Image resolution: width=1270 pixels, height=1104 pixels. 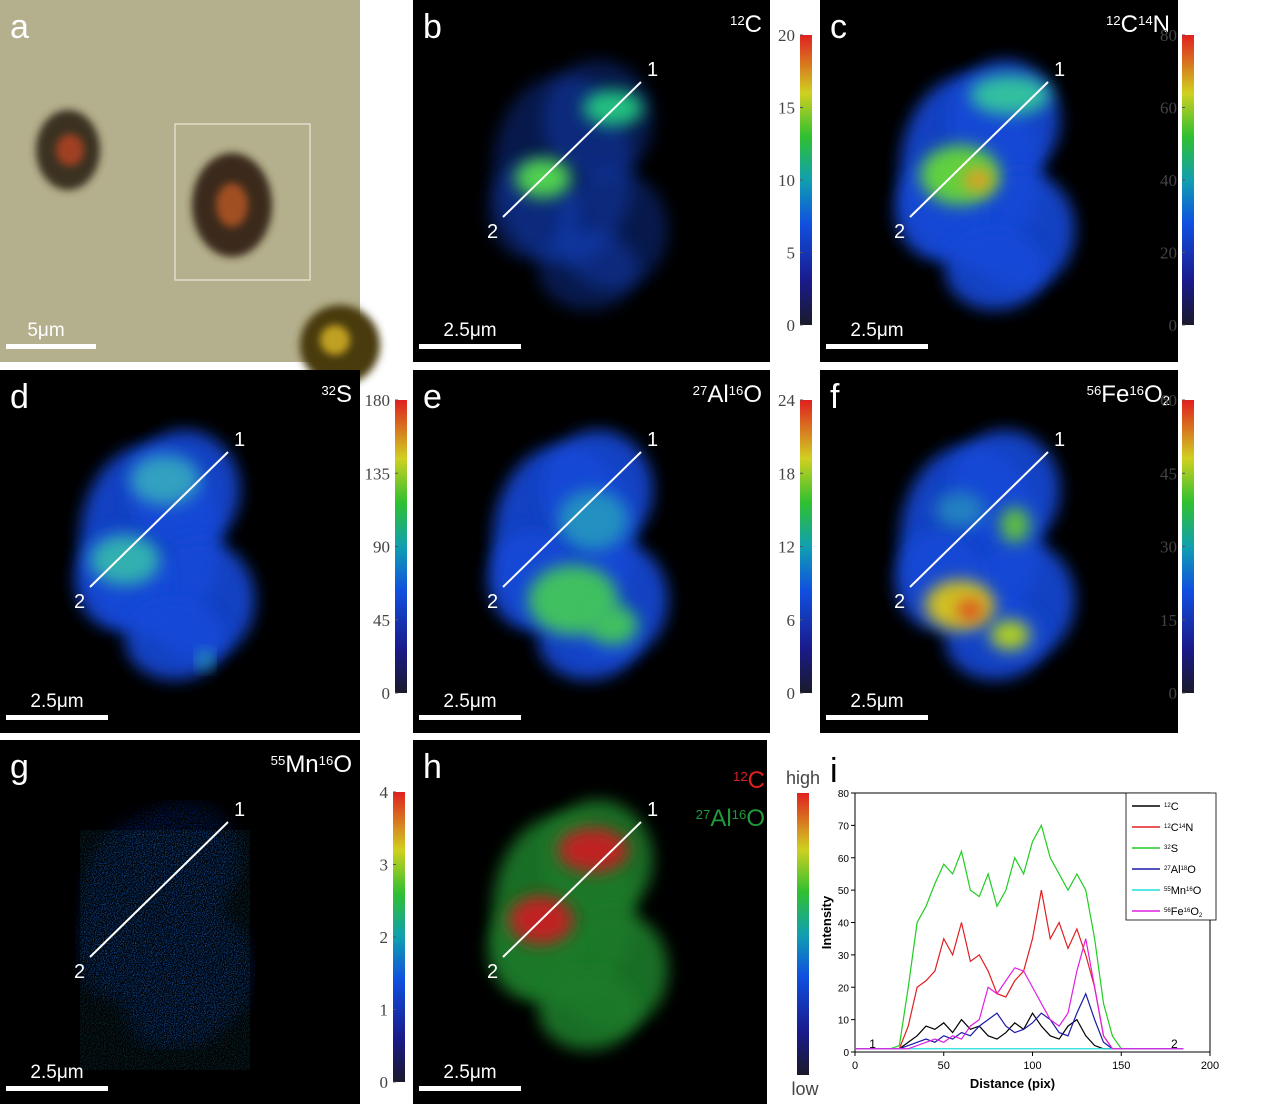 What do you see at coordinates (278, 760) in the screenshot?
I see `superscript: 55` at bounding box center [278, 760].